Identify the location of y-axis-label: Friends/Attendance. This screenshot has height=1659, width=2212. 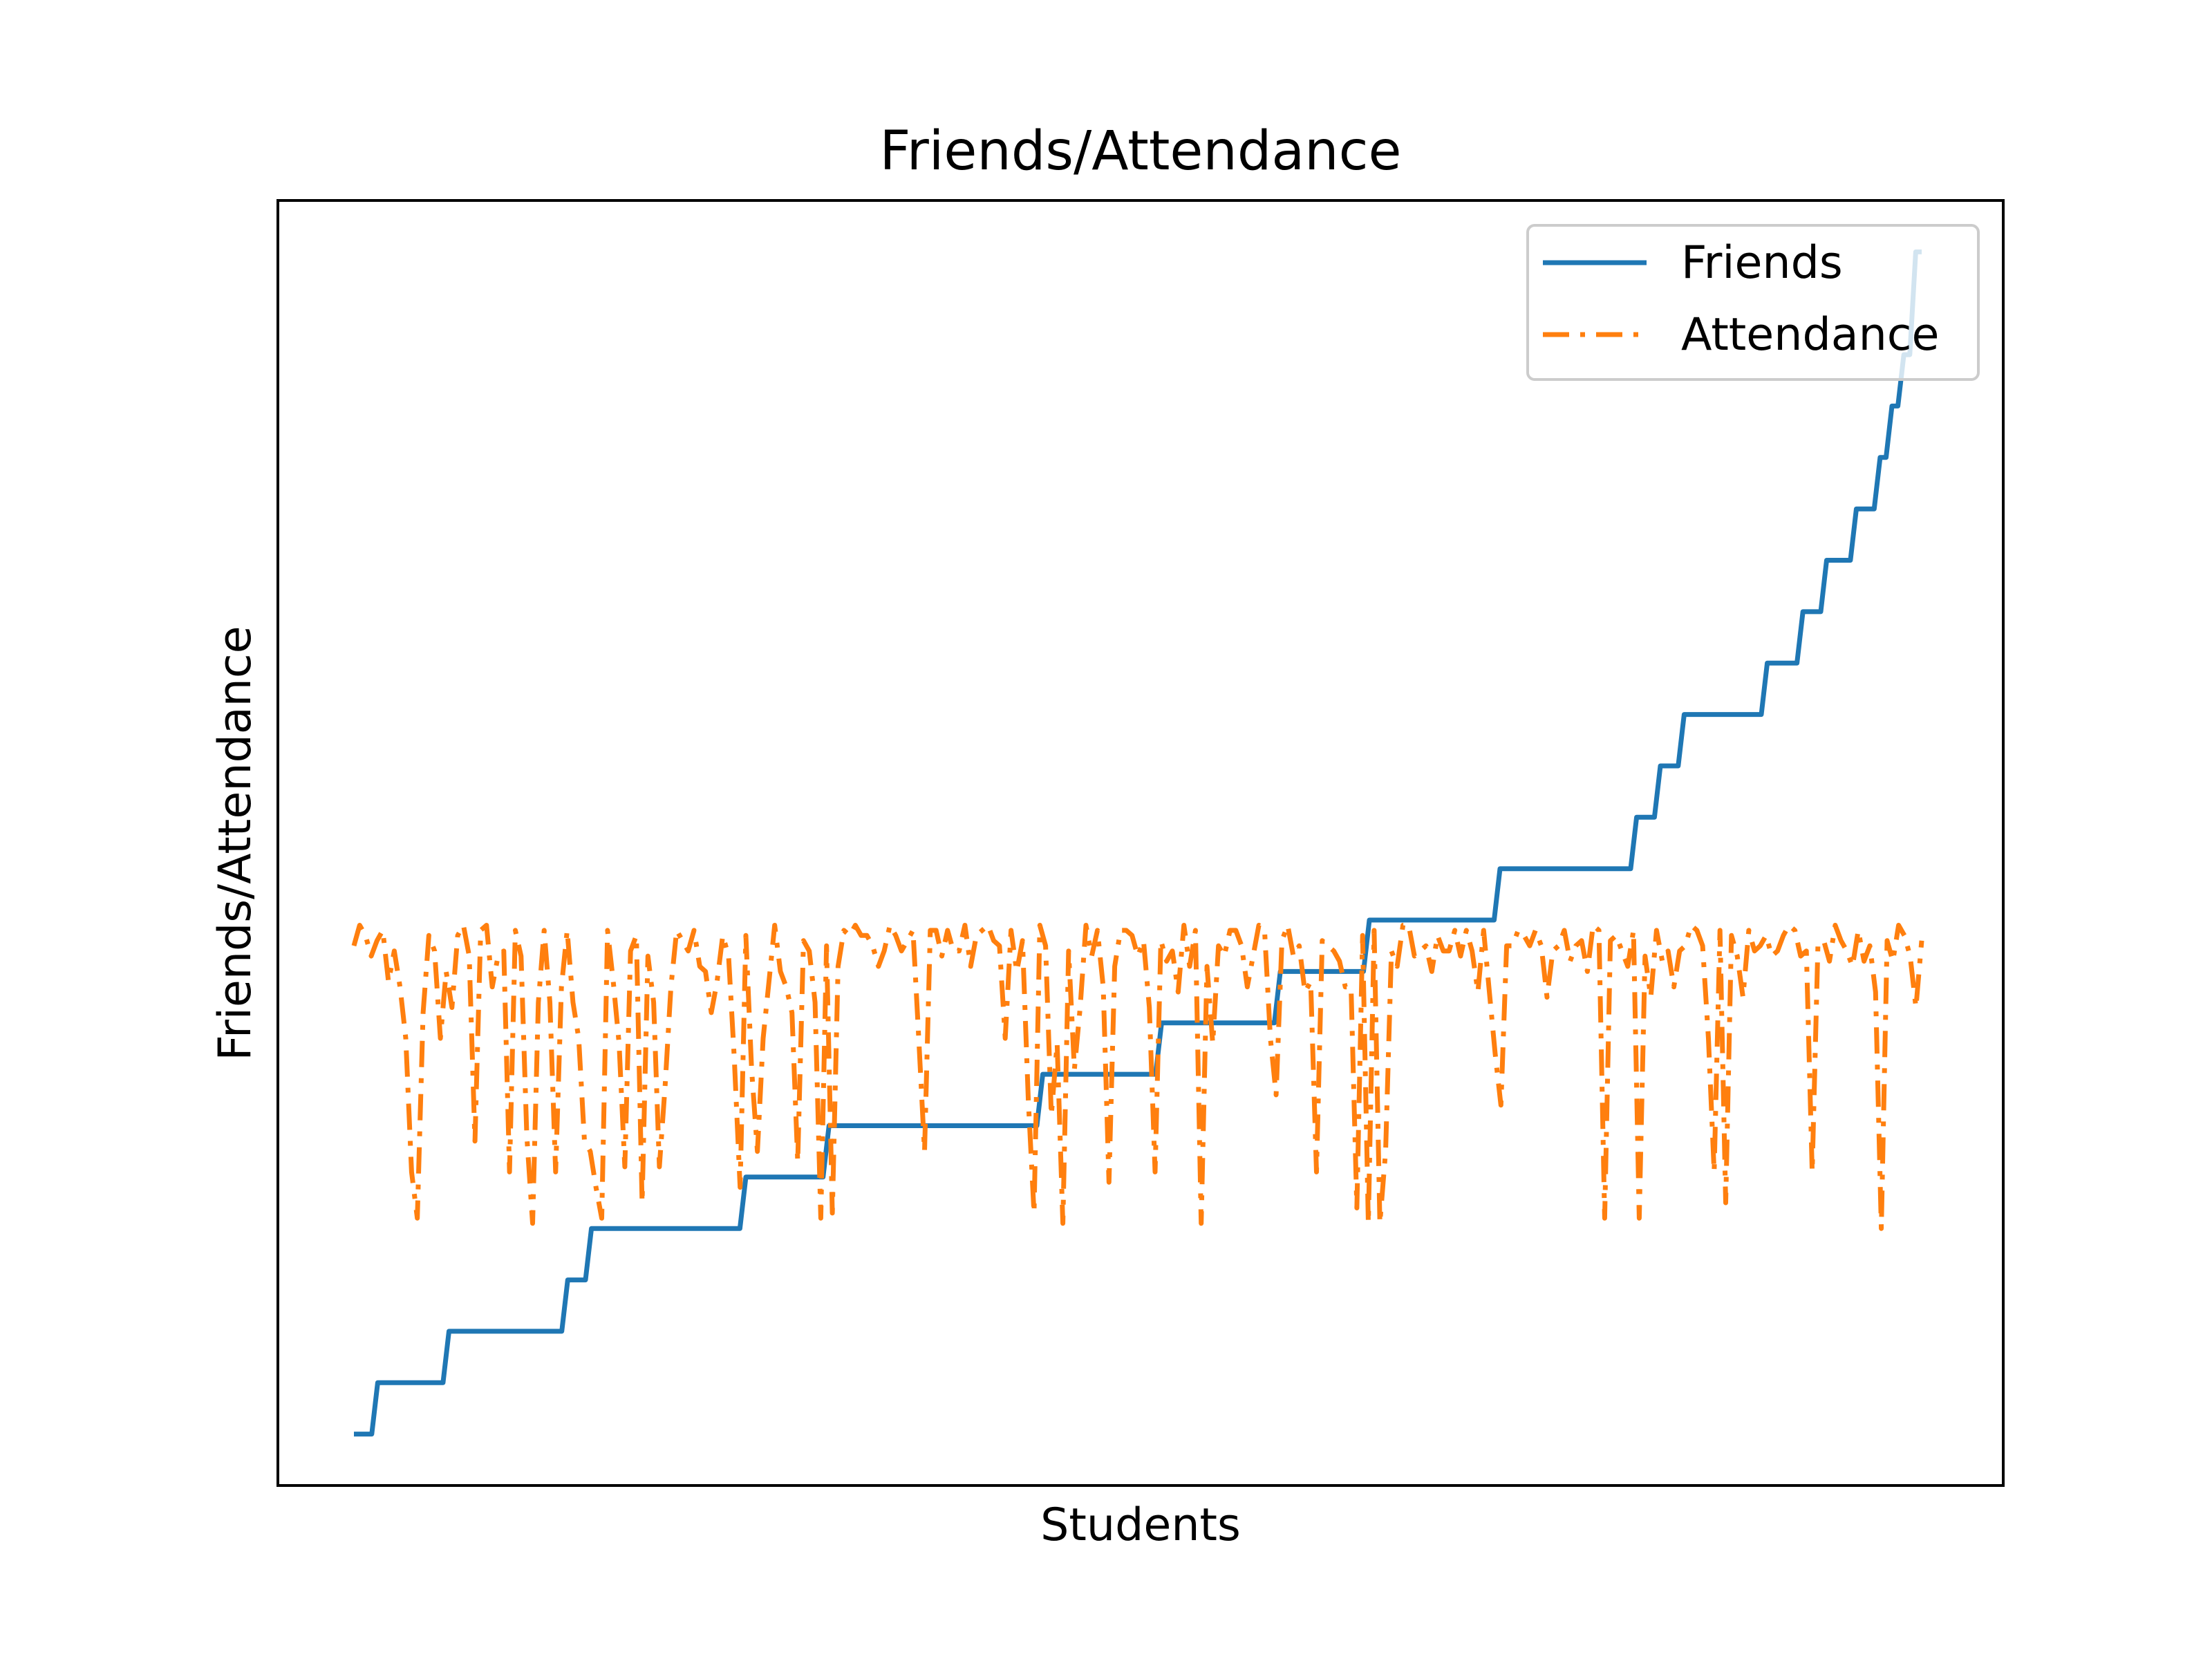
(235, 843).